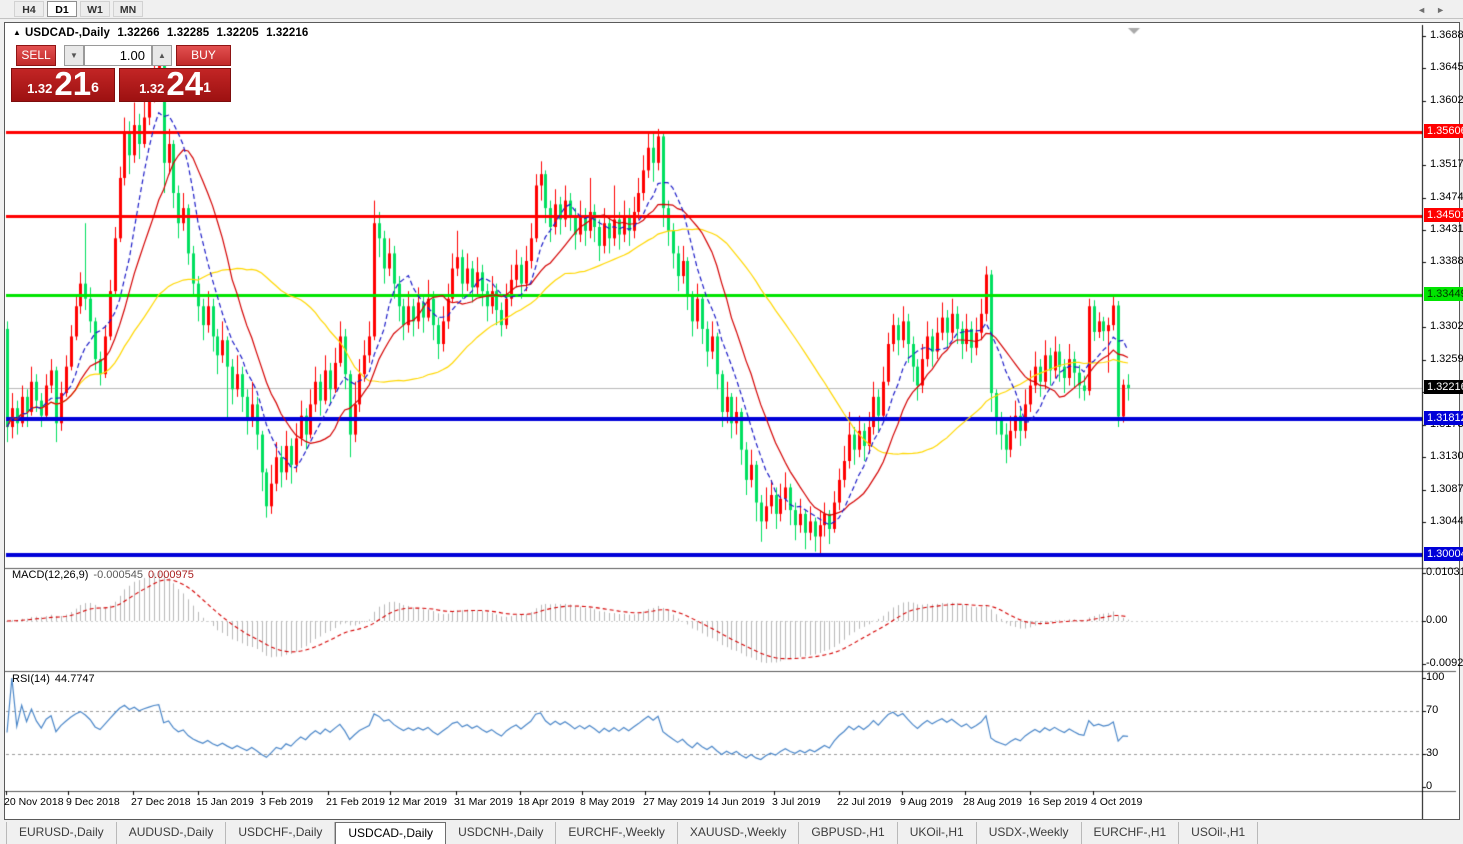 The height and width of the screenshot is (844, 1463). What do you see at coordinates (61, 833) in the screenshot?
I see `chart-tab: EURUSD-,Daily` at bounding box center [61, 833].